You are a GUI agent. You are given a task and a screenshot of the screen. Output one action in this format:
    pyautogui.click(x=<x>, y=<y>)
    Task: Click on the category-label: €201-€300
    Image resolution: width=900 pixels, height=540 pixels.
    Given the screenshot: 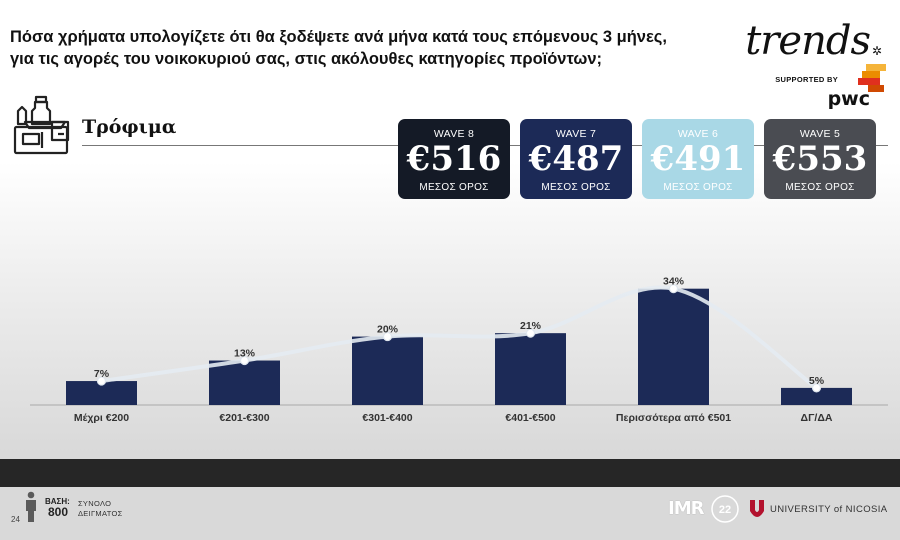 What is the action you would take?
    pyautogui.click(x=244, y=418)
    